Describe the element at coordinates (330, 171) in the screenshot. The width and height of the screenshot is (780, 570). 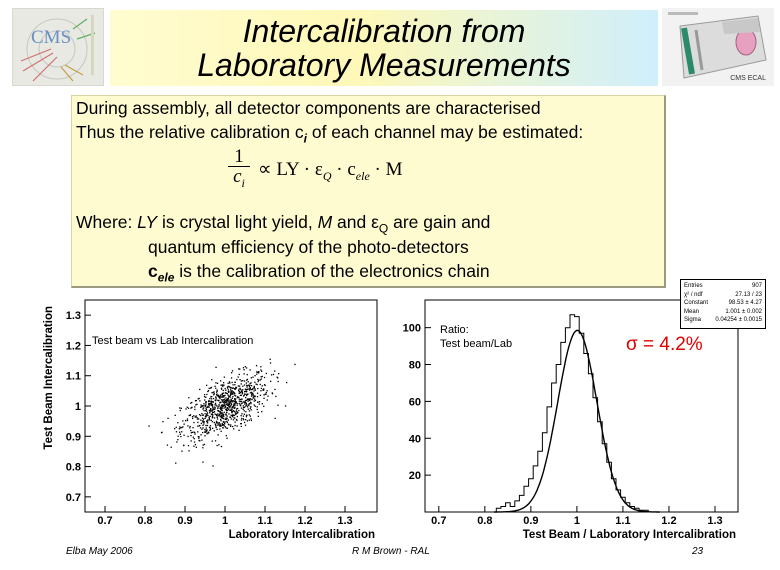
I see `equation-rhs: ∝ LY · εQ · cele · M` at that location.